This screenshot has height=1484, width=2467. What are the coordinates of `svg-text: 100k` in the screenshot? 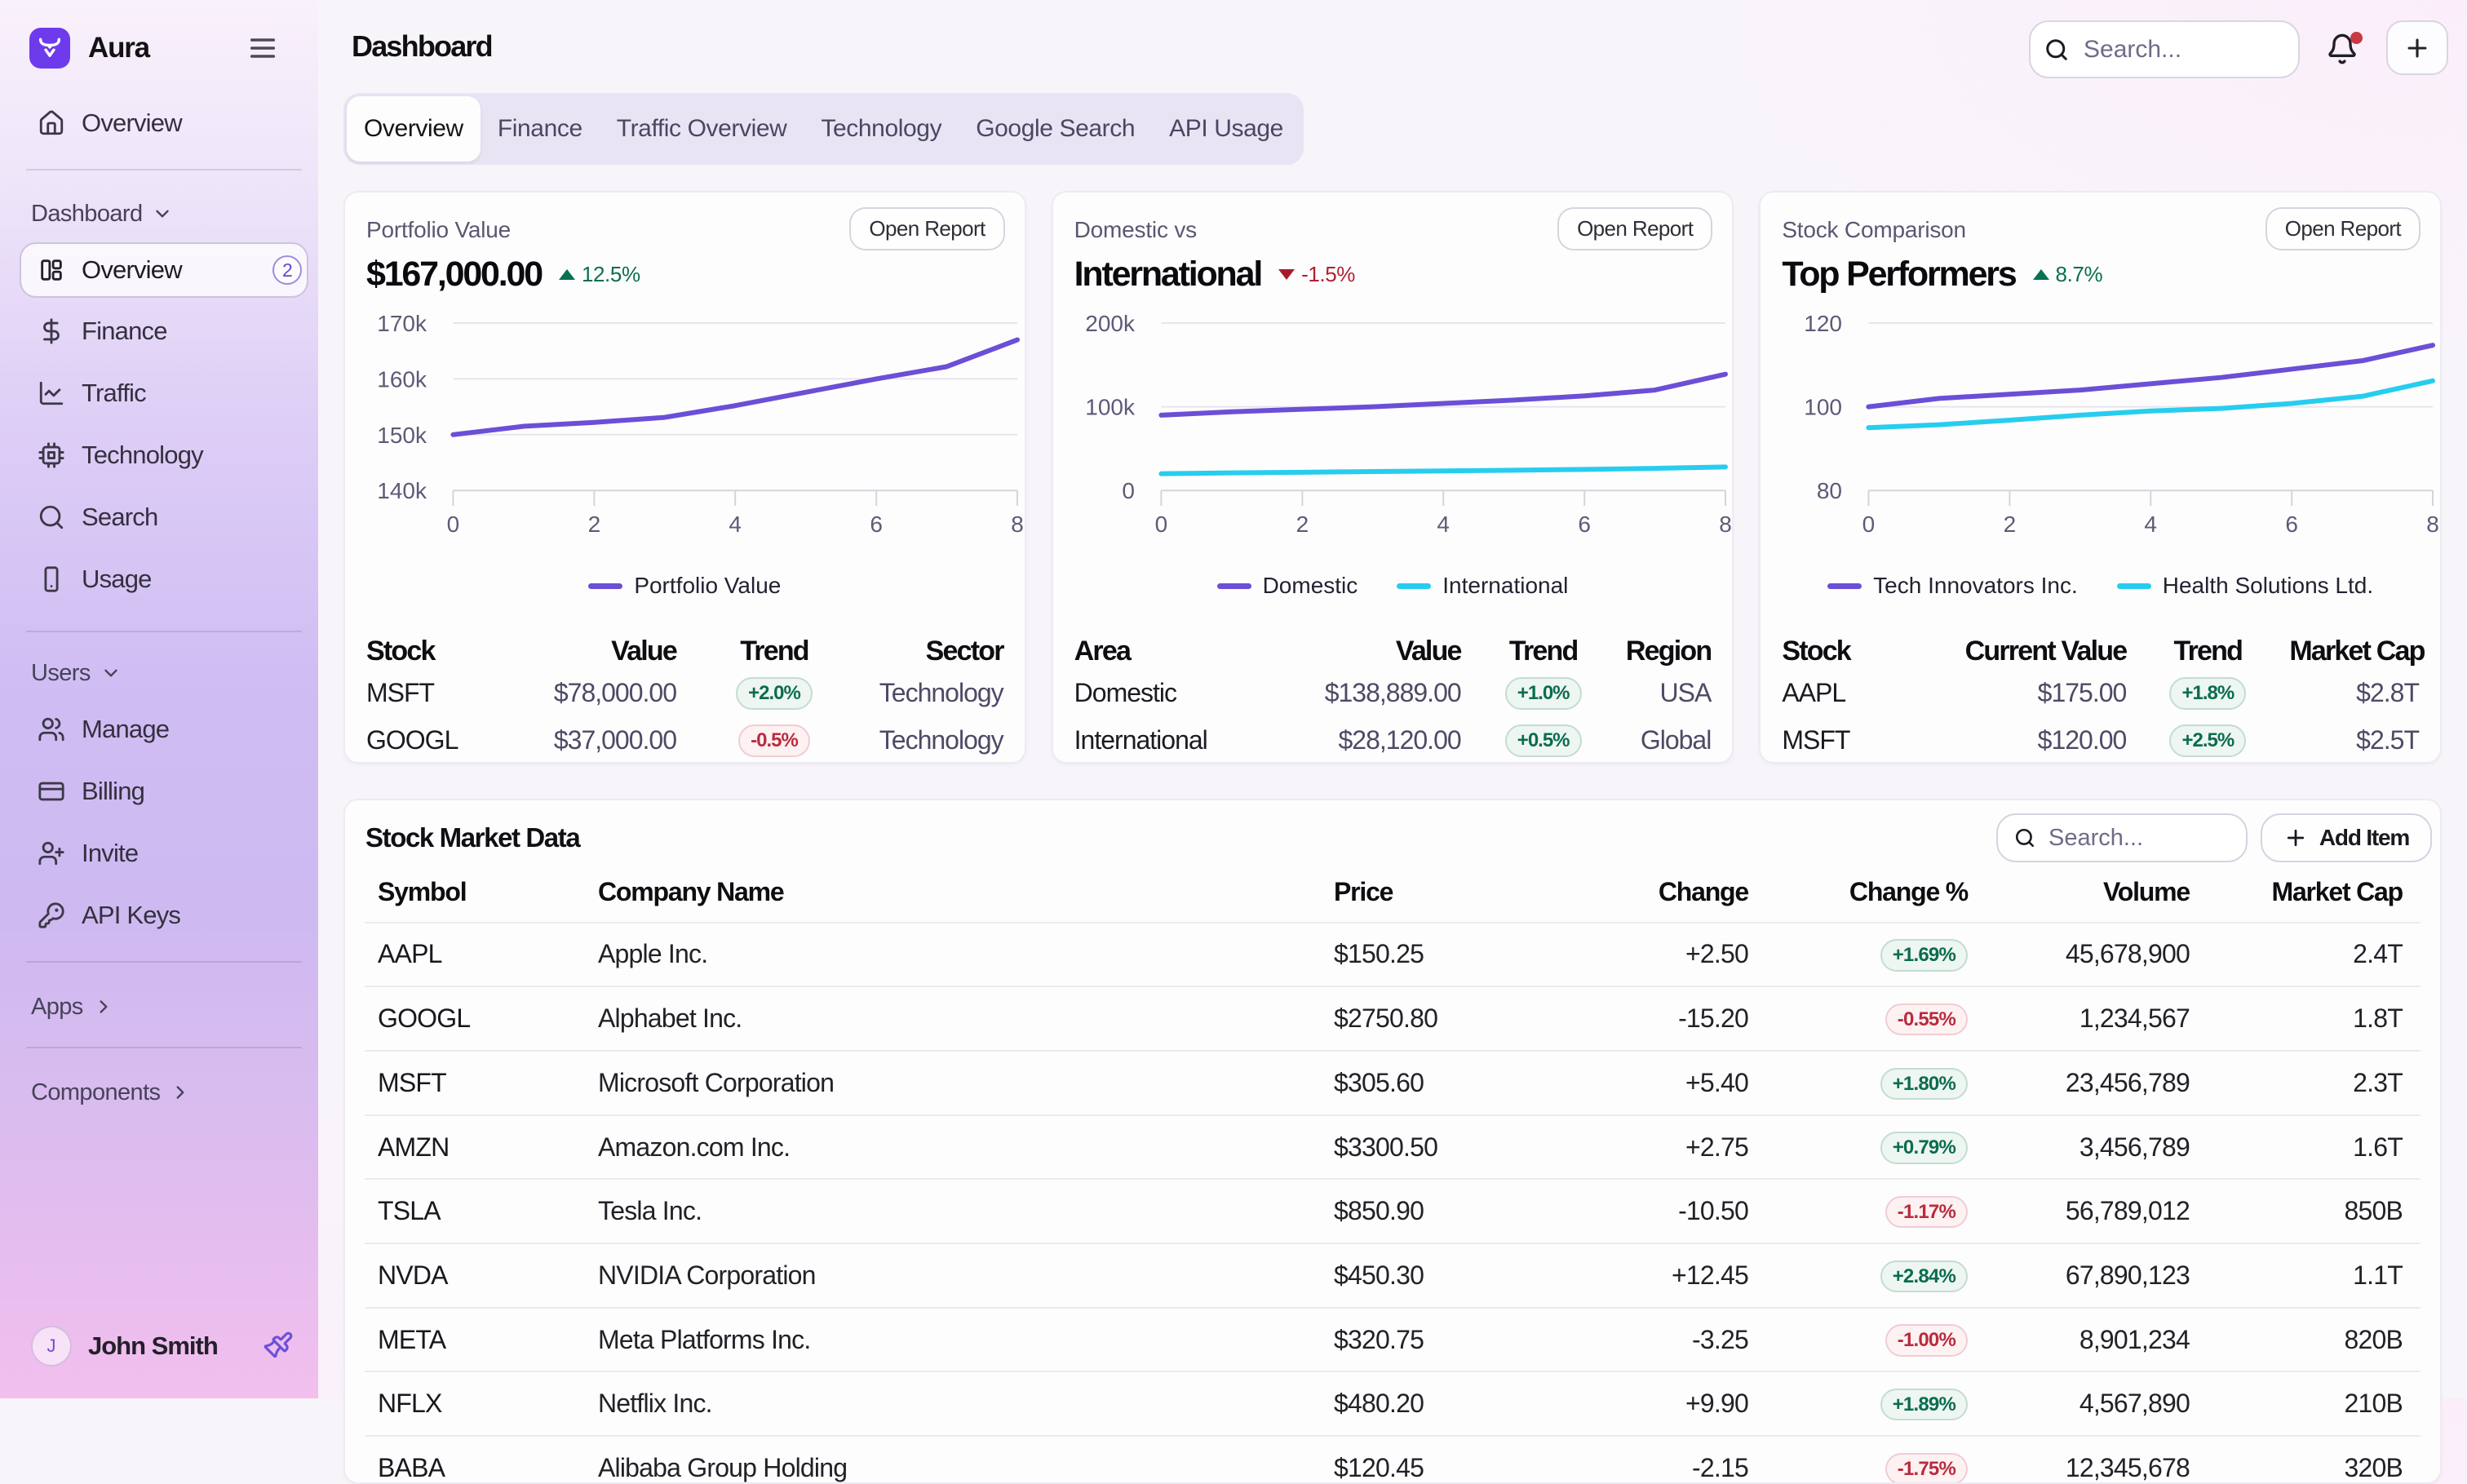 It's located at (1110, 407).